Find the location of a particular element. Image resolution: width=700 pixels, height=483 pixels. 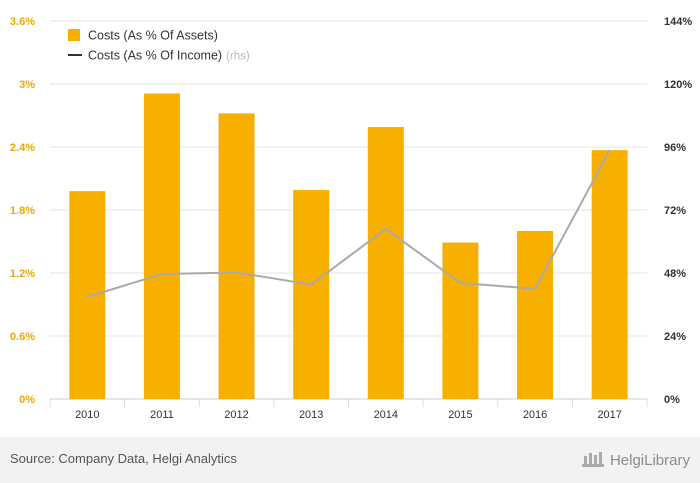

x-tick-label: 2012 is located at coordinates (236, 415).